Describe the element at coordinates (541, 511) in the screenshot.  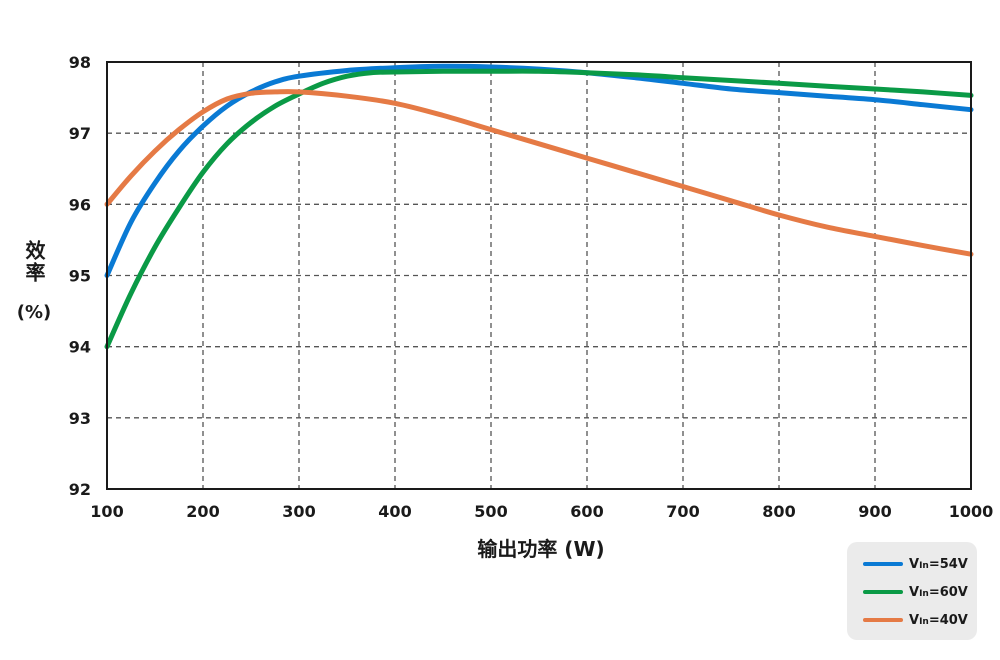
I see `x-tick-labels: 100 200 300 400 500 600 700 800 900 1000` at that location.